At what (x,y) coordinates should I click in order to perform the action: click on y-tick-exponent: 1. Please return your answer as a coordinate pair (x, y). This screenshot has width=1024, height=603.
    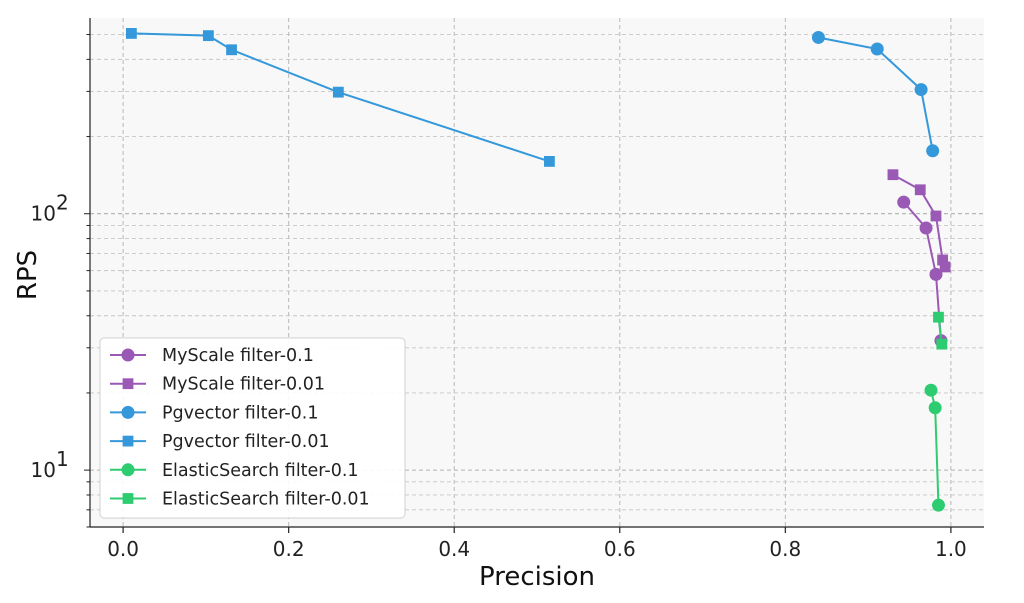
    Looking at the image, I should click on (62, 459).